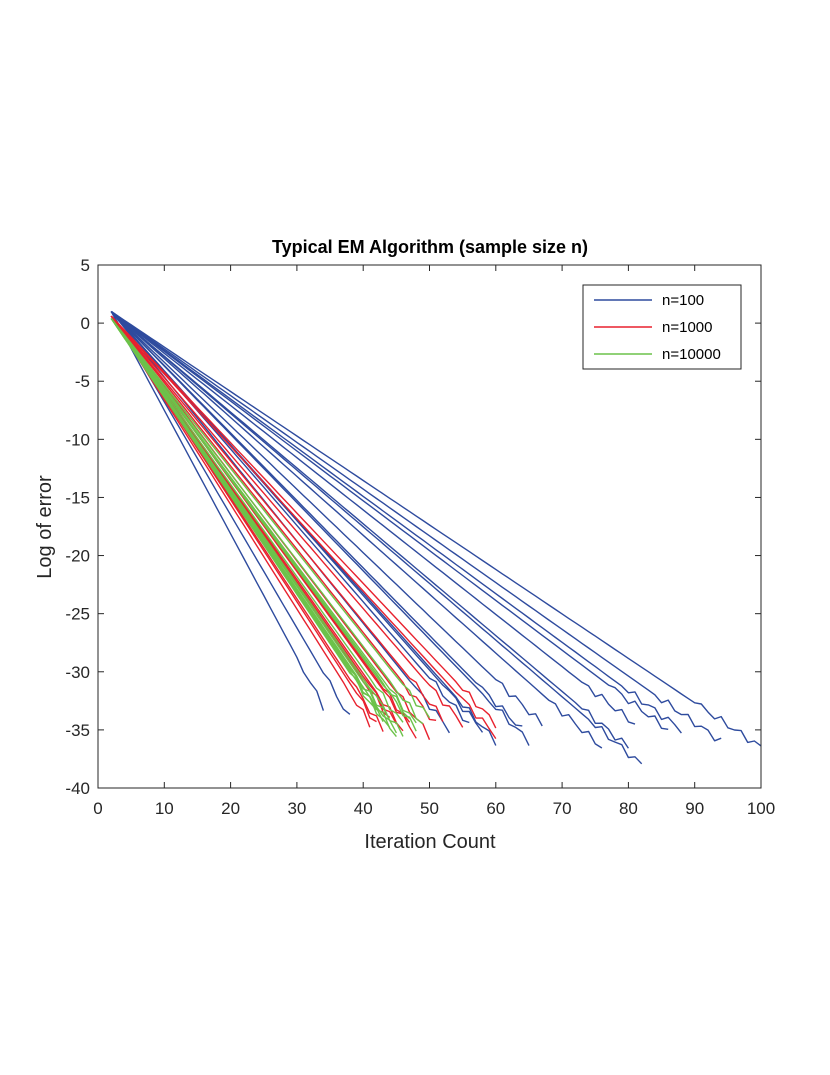 Image resolution: width=830 pixels, height=1075 pixels. I want to click on x-tick-label: 30, so click(296, 808).